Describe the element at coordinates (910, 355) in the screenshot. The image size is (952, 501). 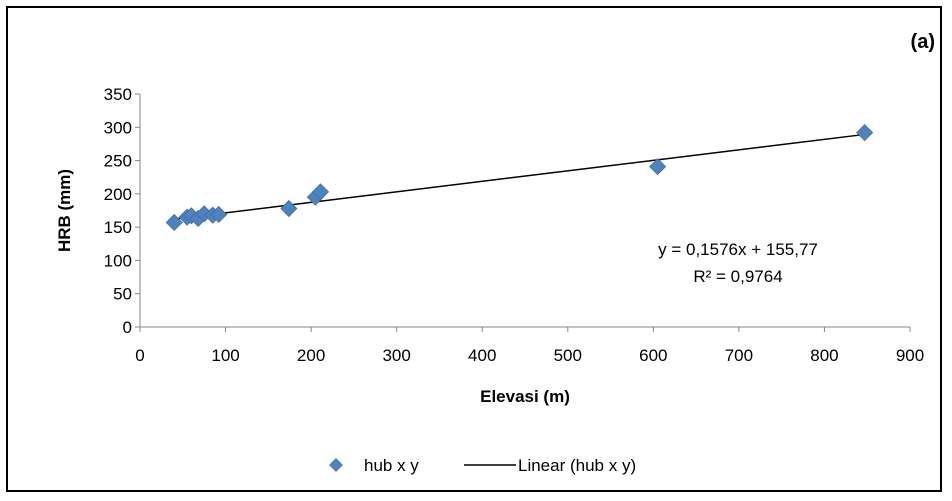
I see `x-tick-label: 900` at that location.